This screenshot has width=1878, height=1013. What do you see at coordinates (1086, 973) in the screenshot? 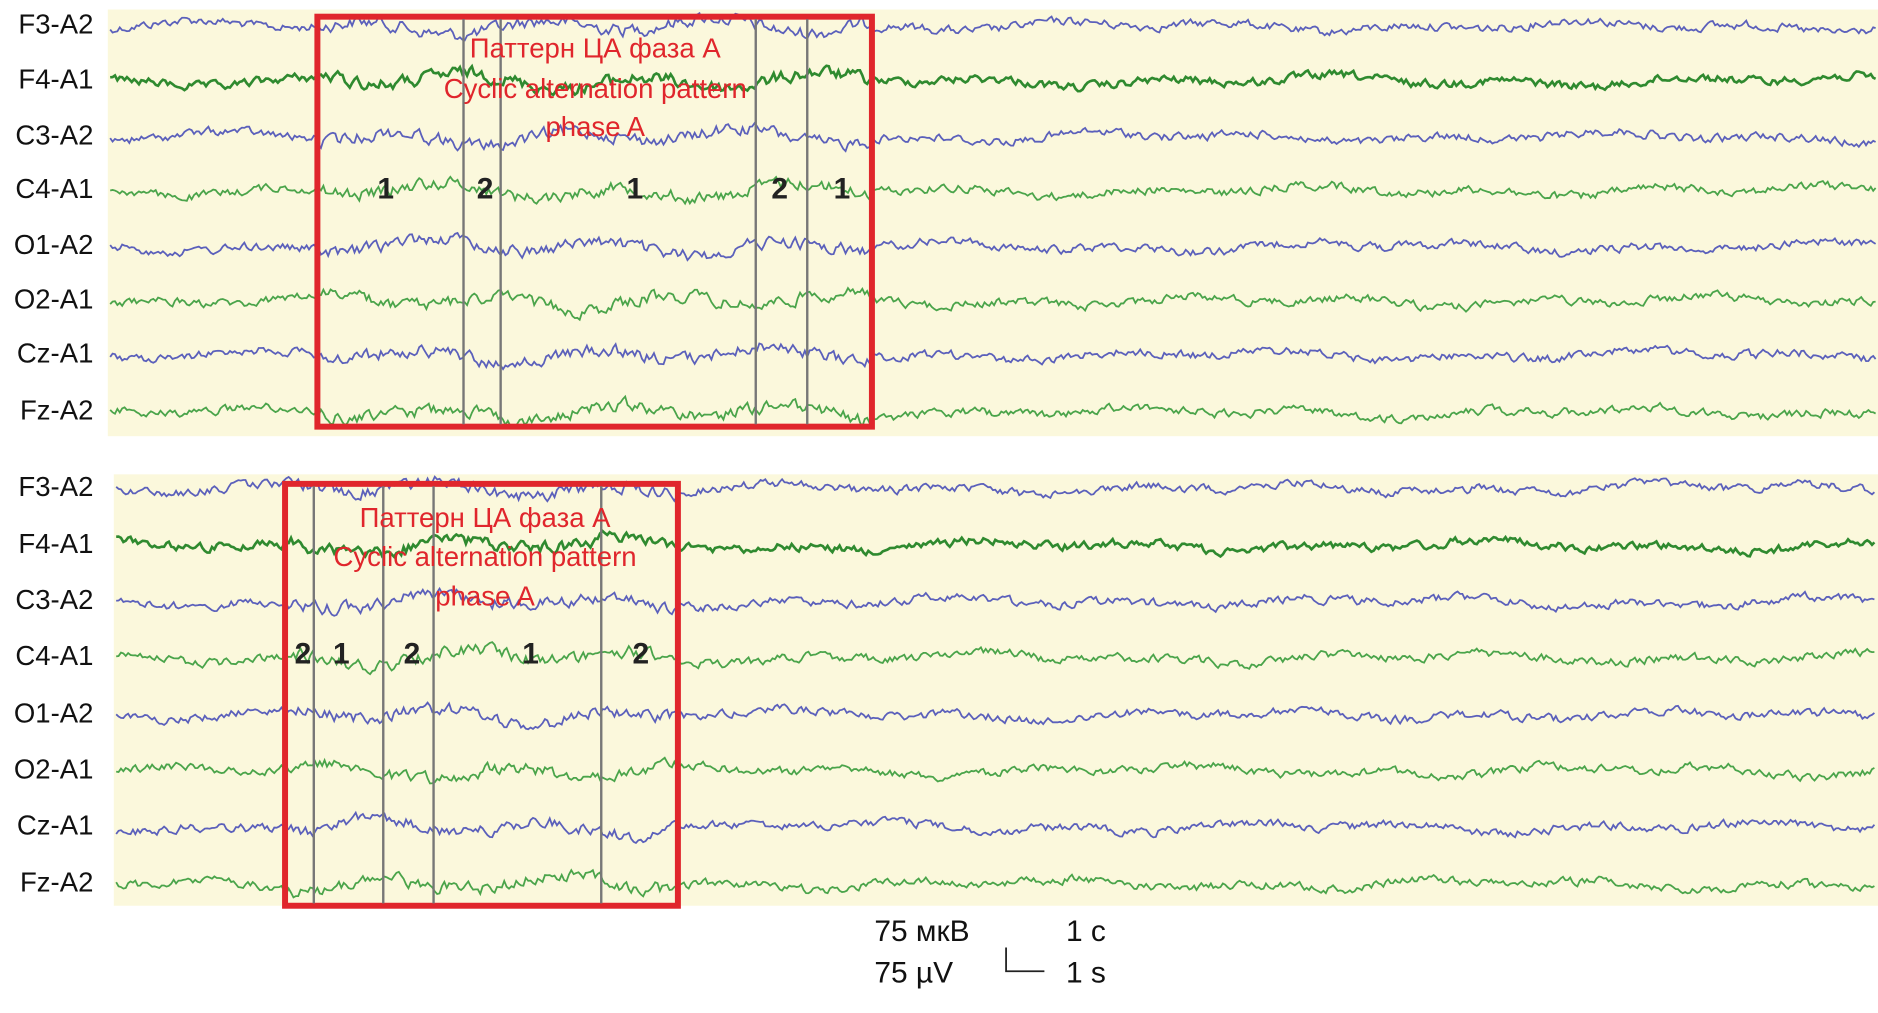
I see `scale-time: 1 s` at bounding box center [1086, 973].